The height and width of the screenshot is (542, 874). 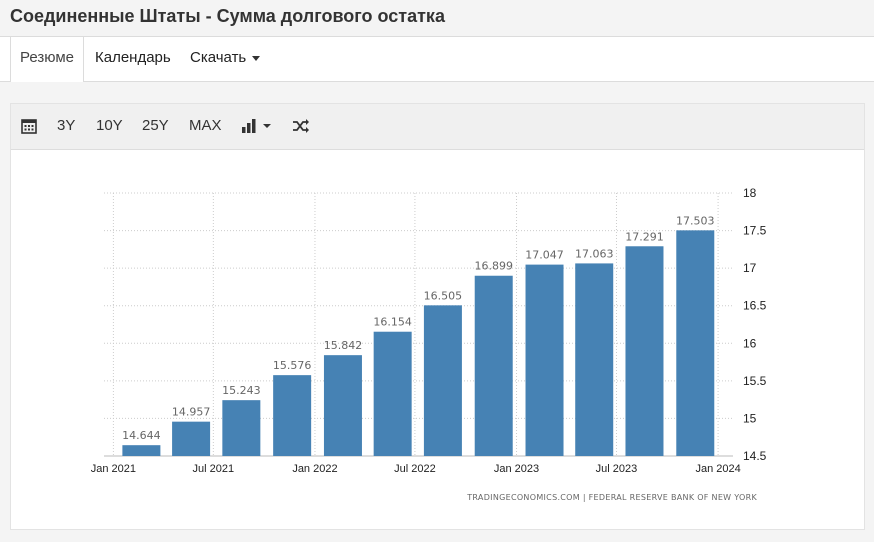 What do you see at coordinates (755, 231) in the screenshot?
I see `y-tick-label: 17.5` at bounding box center [755, 231].